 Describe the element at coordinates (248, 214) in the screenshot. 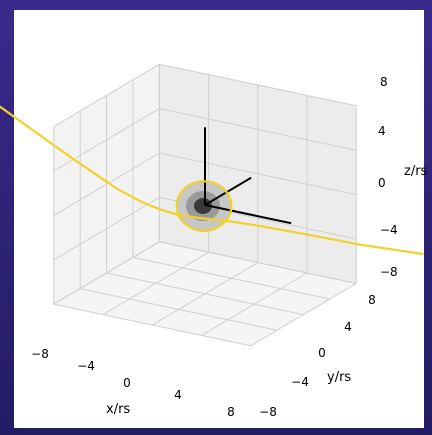

I see `x-axis-line` at that location.